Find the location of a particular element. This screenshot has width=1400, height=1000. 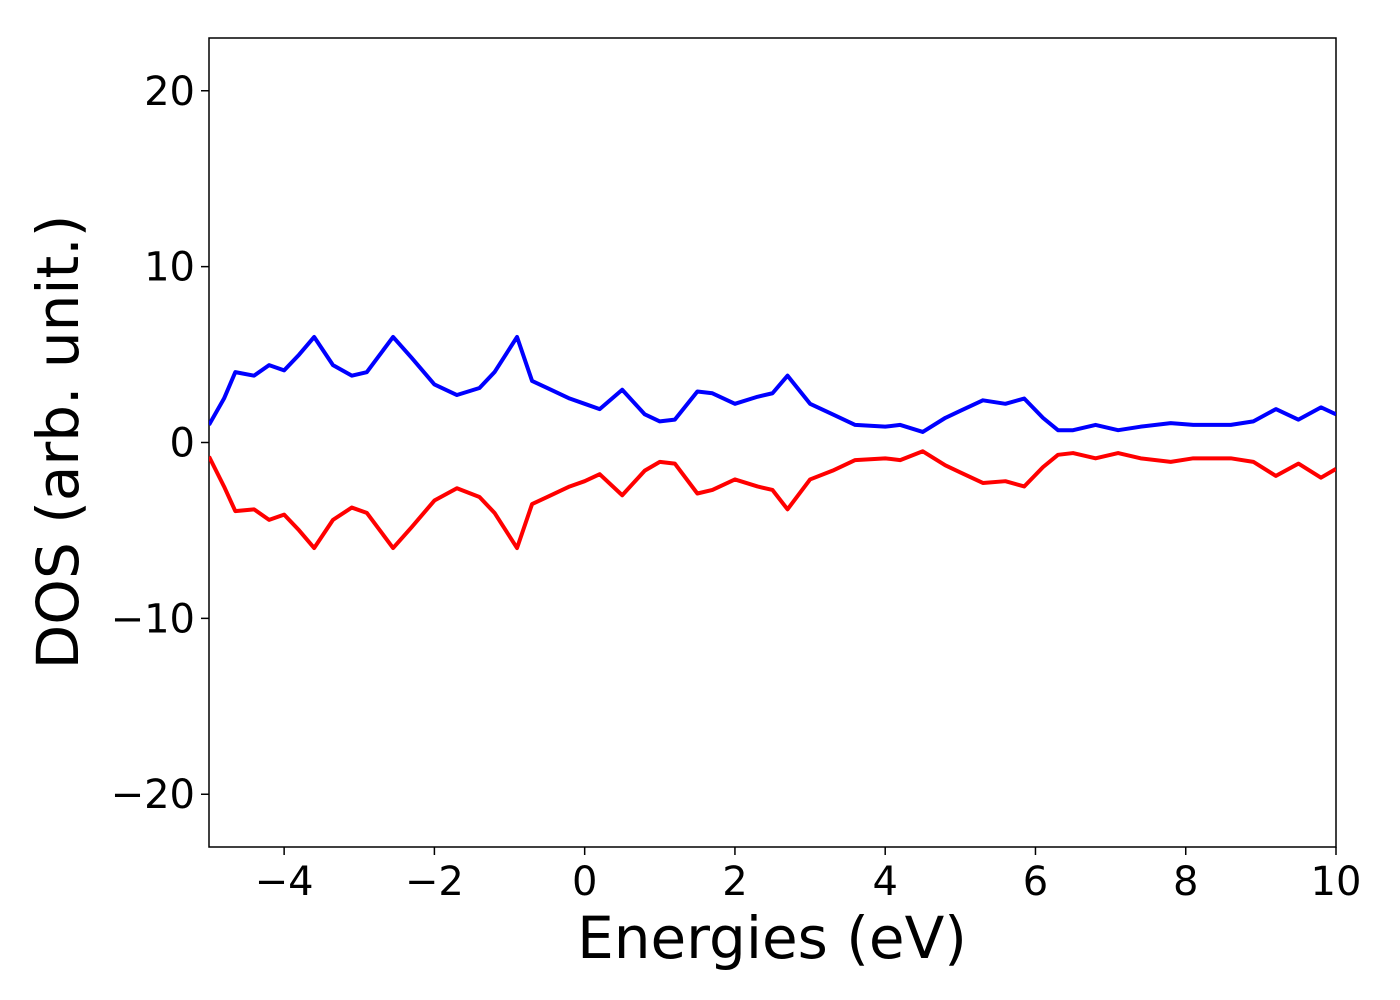

x-tick-label: 2 is located at coordinates (734, 882).